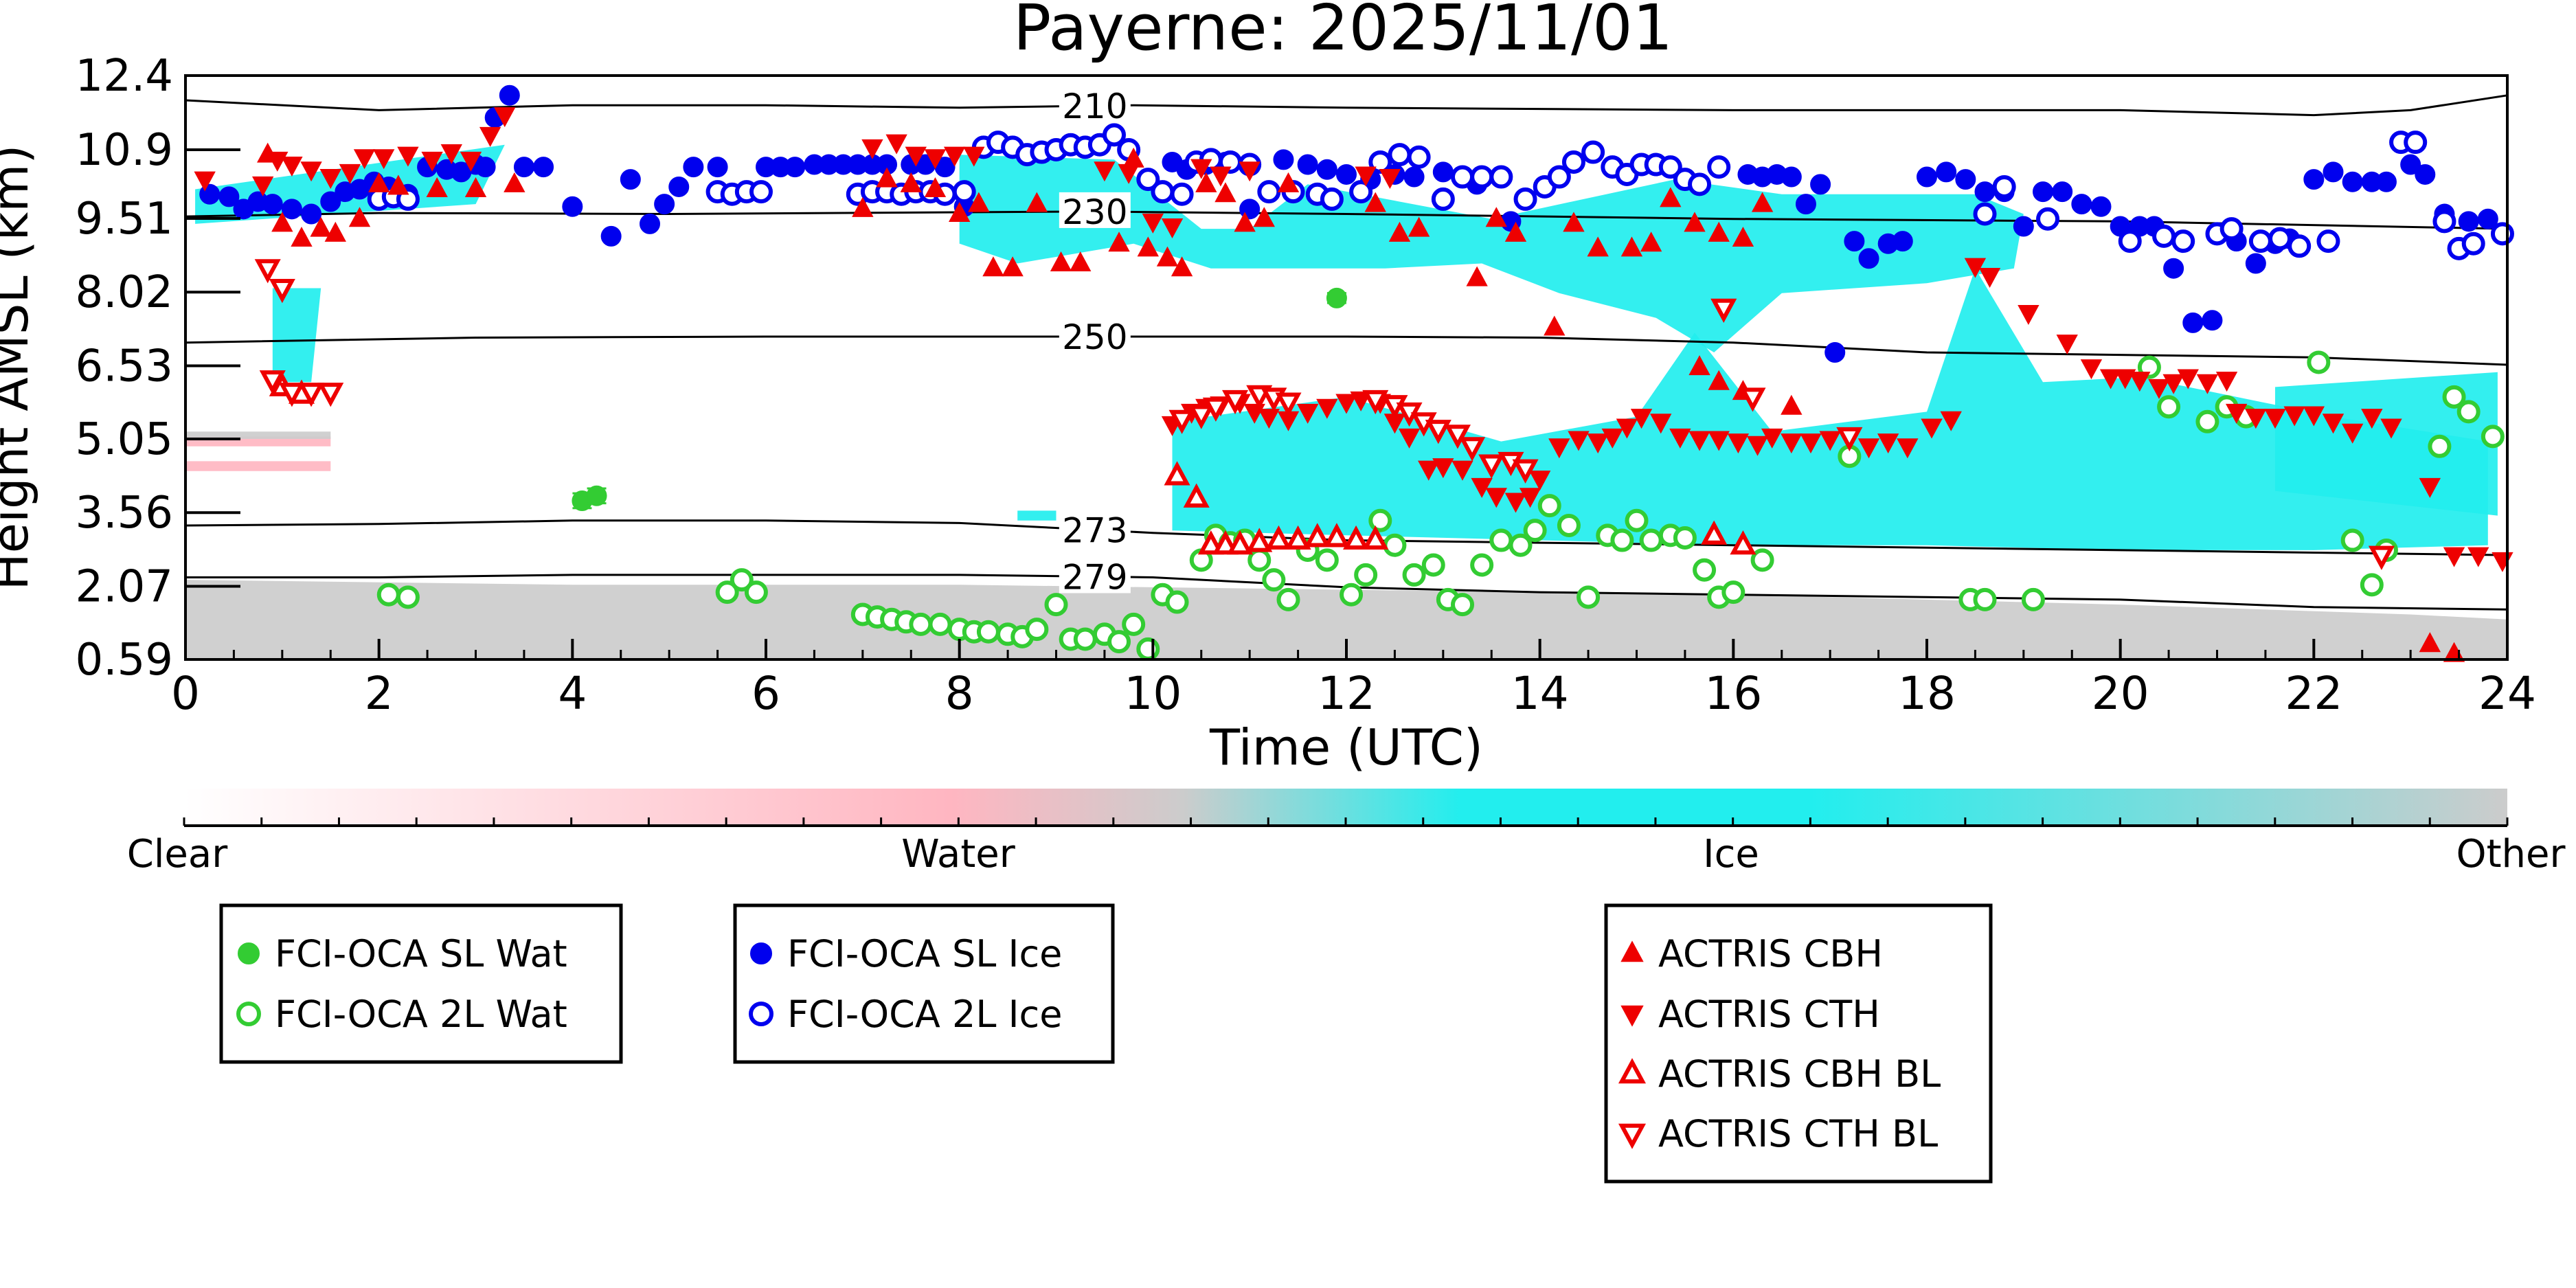 This screenshot has height=1288, width=2576. What do you see at coordinates (379, 693) in the screenshot?
I see `x-tick-label: 2` at bounding box center [379, 693].